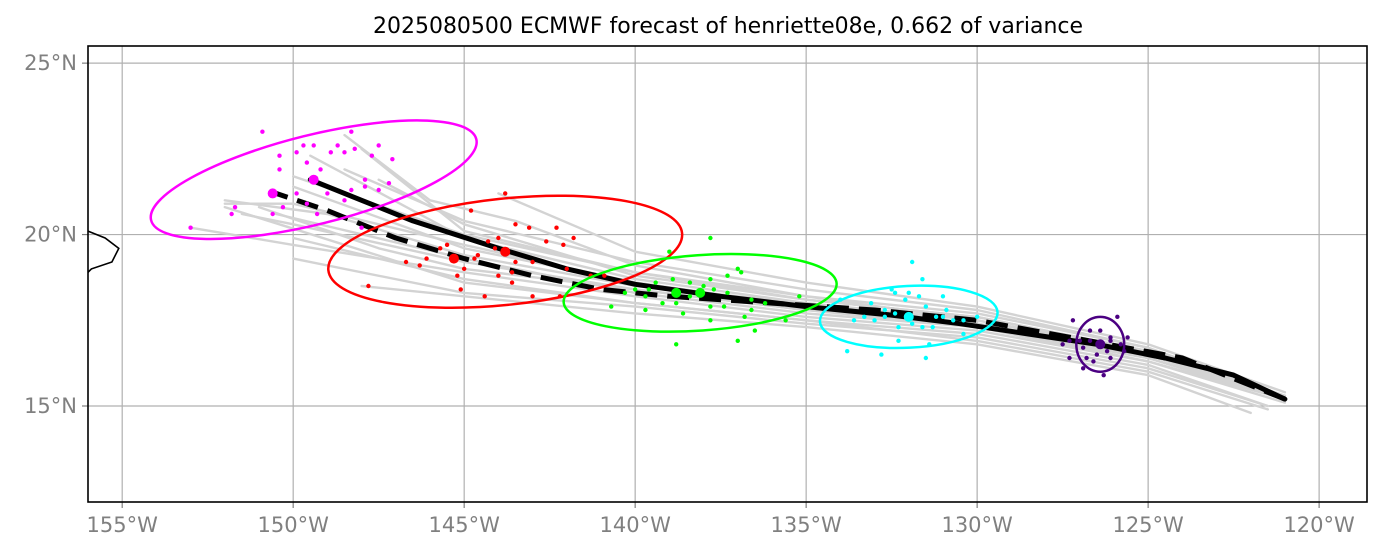  I want to click on x-tick-label: 155°W, so click(123, 525).